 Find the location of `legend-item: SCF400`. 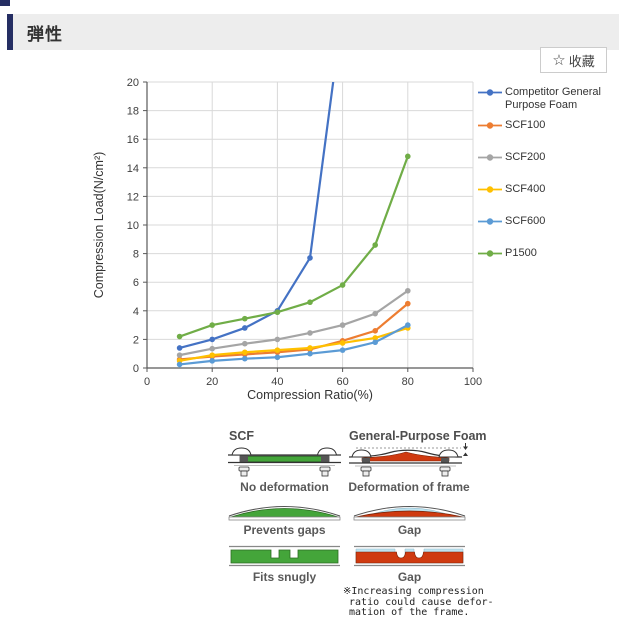

legend-item: SCF400 is located at coordinates (543, 189).